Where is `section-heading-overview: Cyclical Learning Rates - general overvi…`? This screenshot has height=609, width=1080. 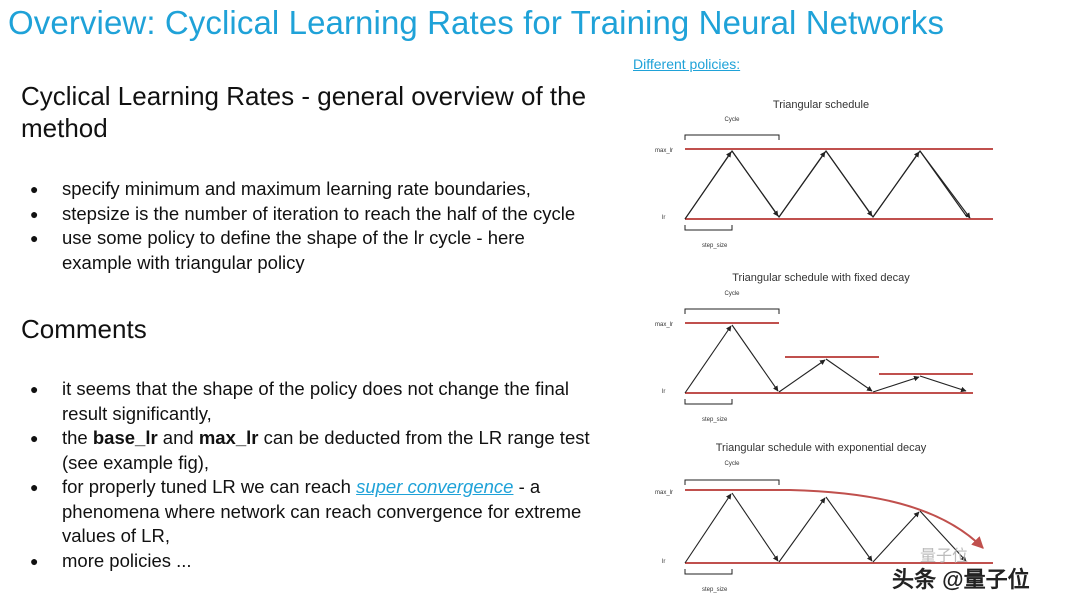
section-heading-overview: Cyclical Learning Rates - general overvi… is located at coordinates (304, 112).